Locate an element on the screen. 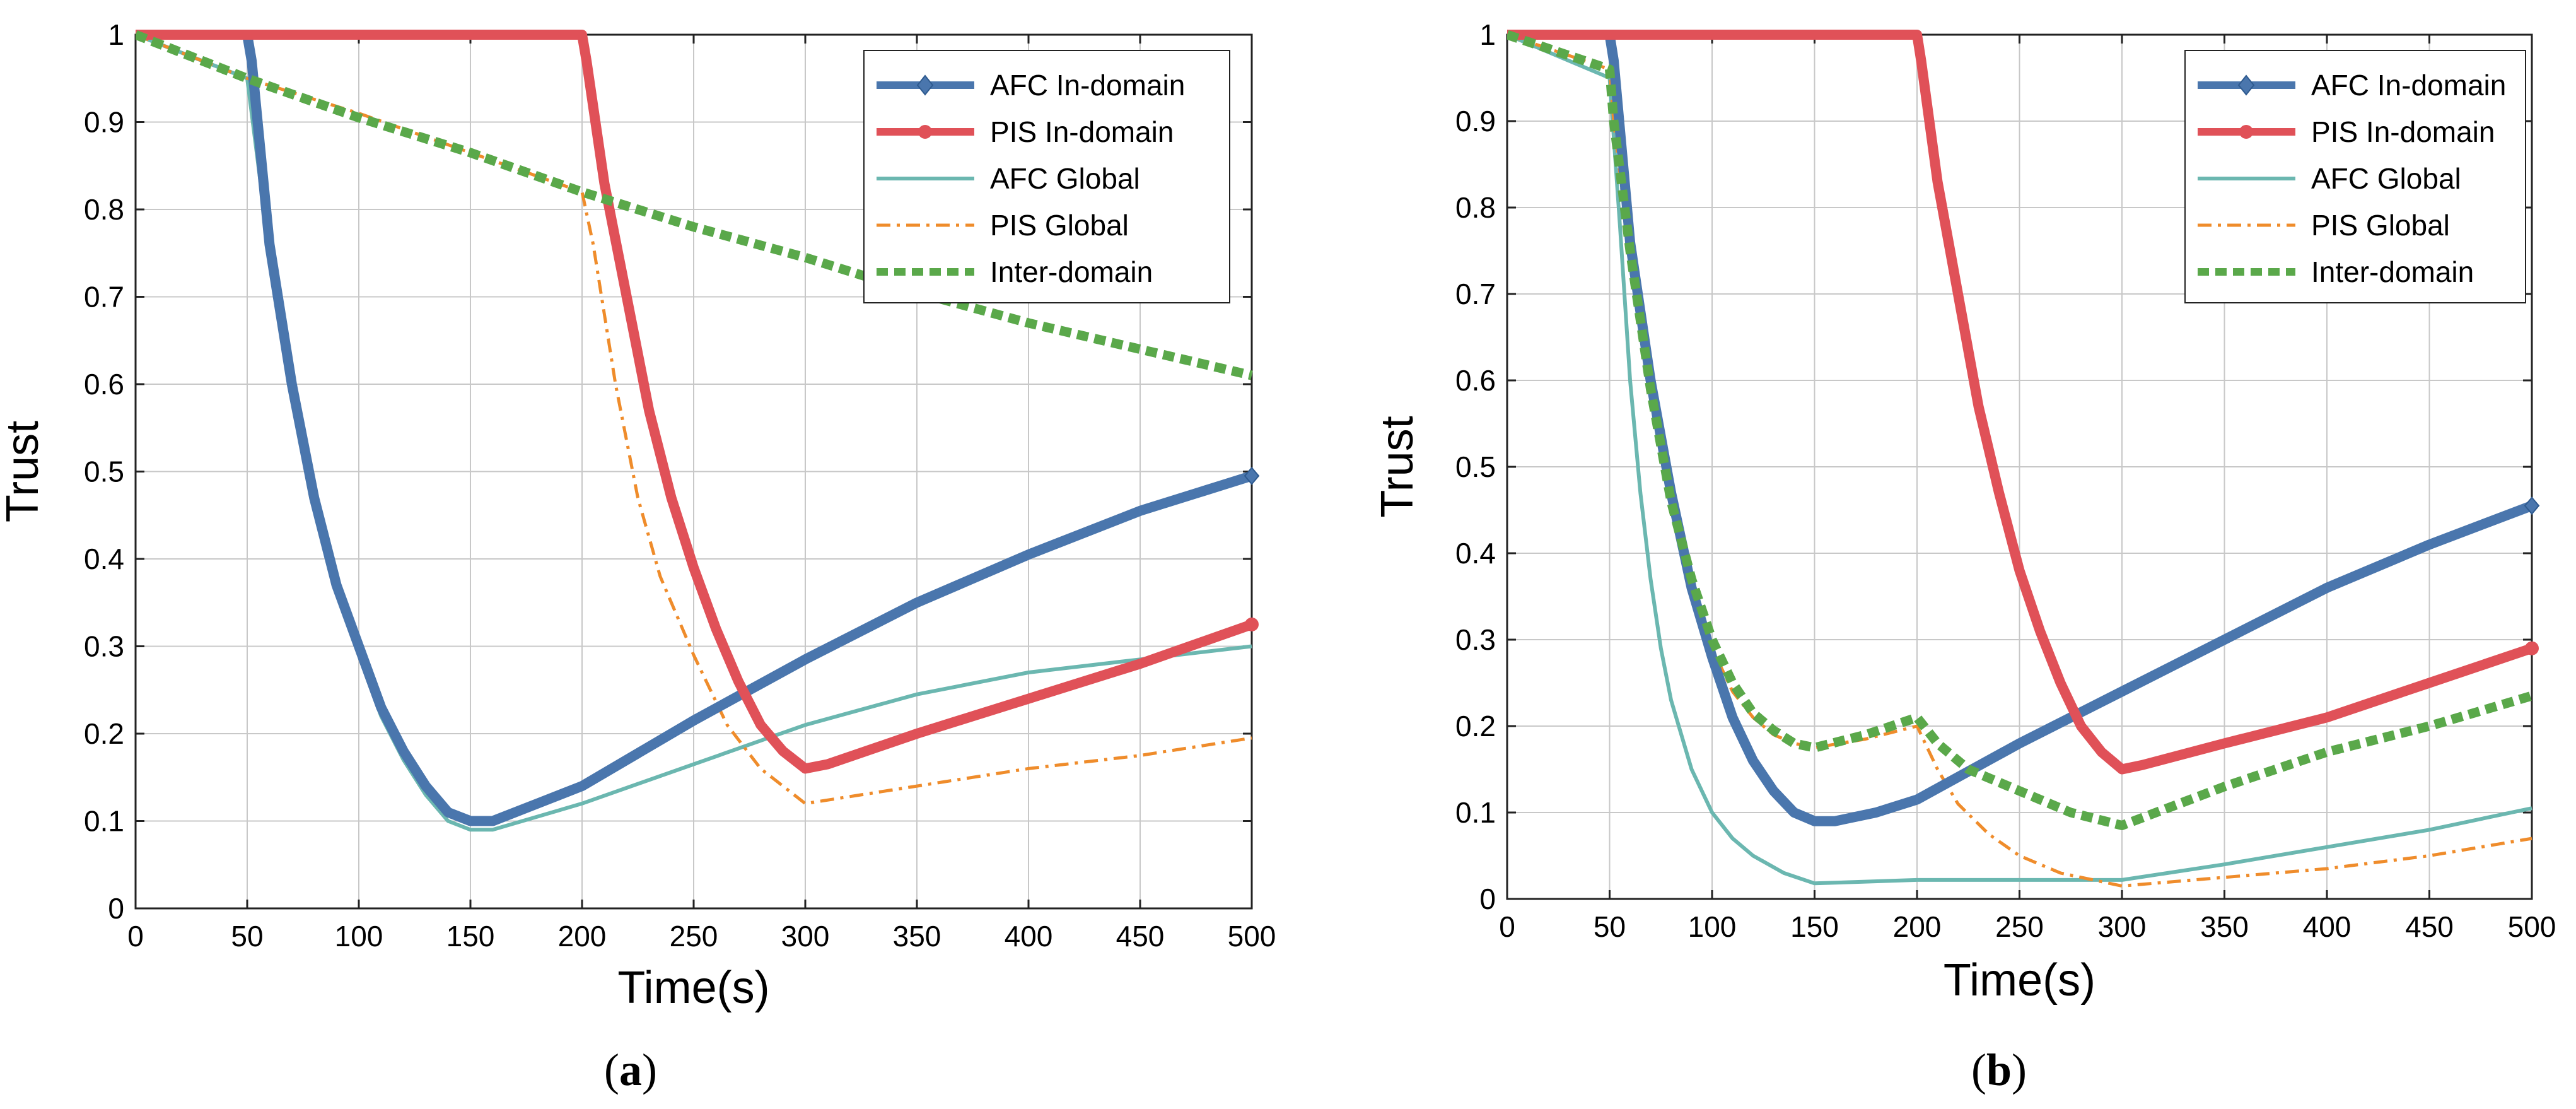 The height and width of the screenshot is (1109, 2576). caption-b: (b) is located at coordinates (1999, 1070).